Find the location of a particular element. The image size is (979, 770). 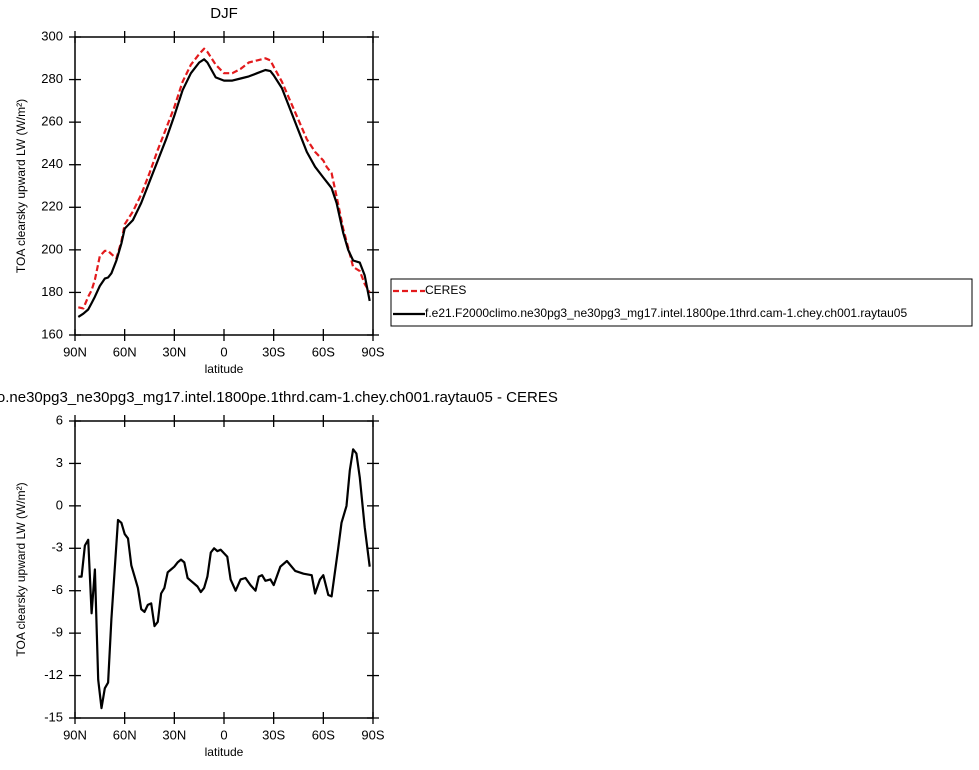

y-tick-label: 180 is located at coordinates (52, 291).